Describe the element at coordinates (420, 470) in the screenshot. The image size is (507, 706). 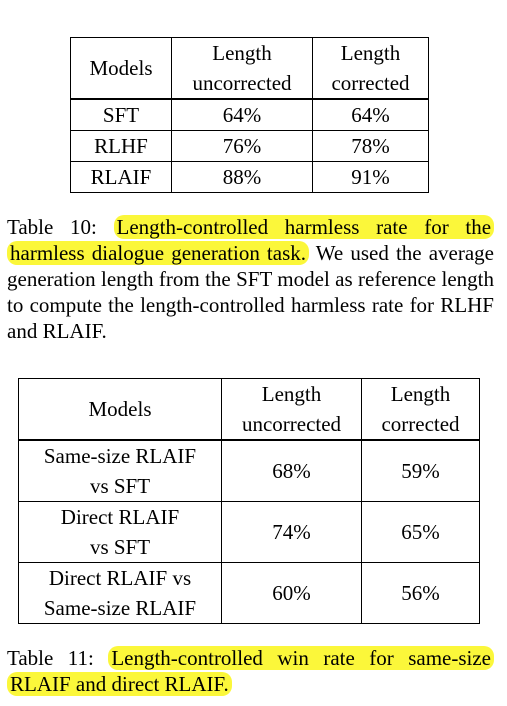
I see `value-cell: 59%` at that location.